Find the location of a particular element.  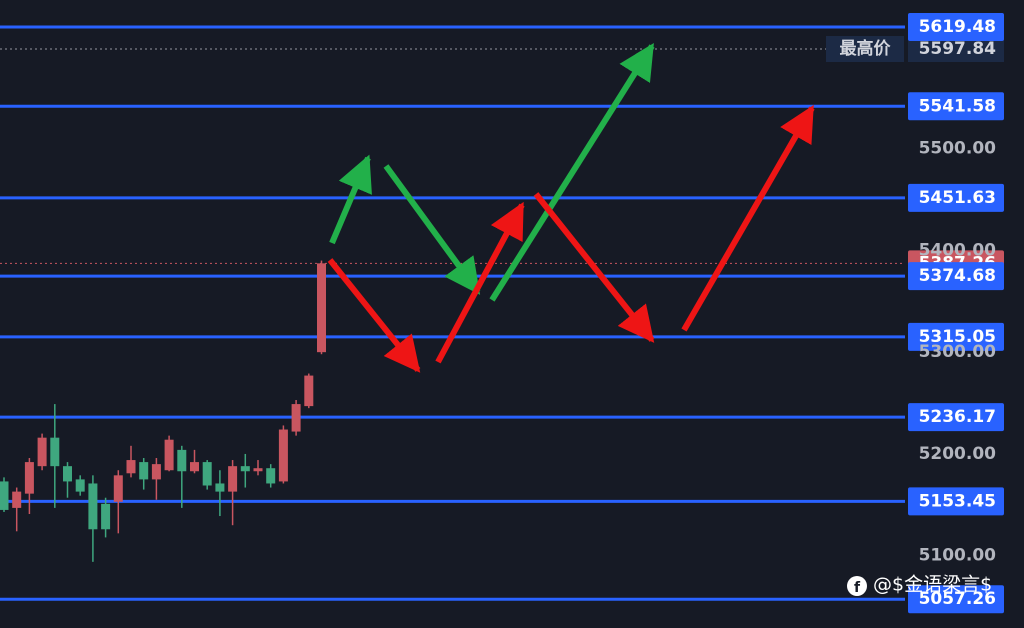

level-label: 5057.26 is located at coordinates (957, 599).